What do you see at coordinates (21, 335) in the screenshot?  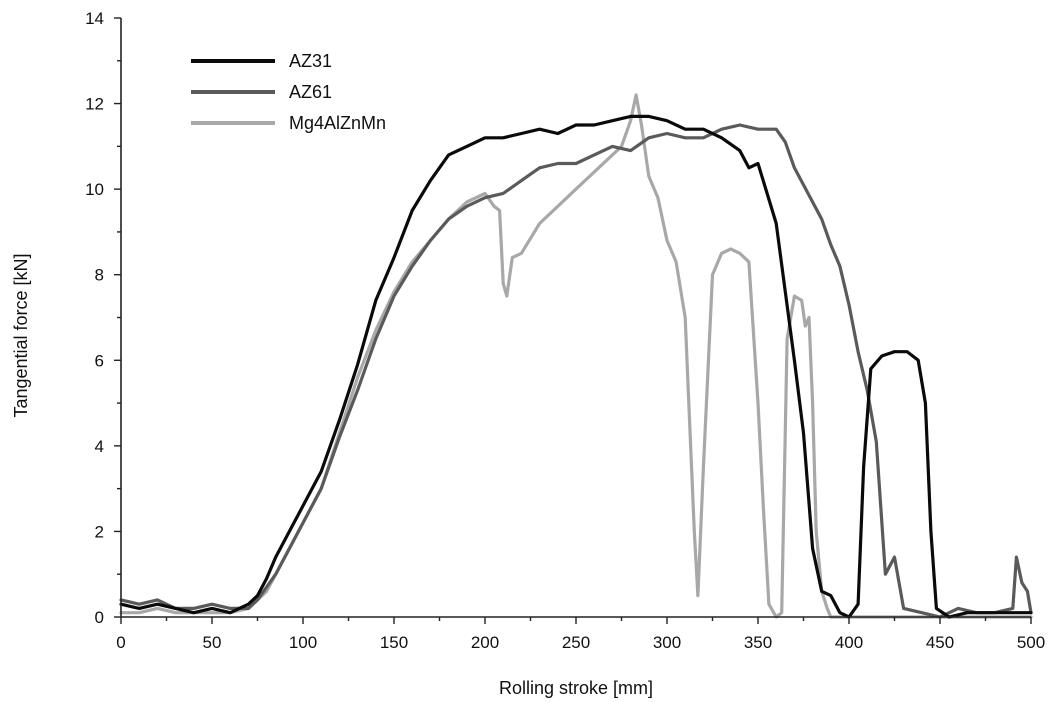 I see `y-axis-title: Tangential force [kN]` at bounding box center [21, 335].